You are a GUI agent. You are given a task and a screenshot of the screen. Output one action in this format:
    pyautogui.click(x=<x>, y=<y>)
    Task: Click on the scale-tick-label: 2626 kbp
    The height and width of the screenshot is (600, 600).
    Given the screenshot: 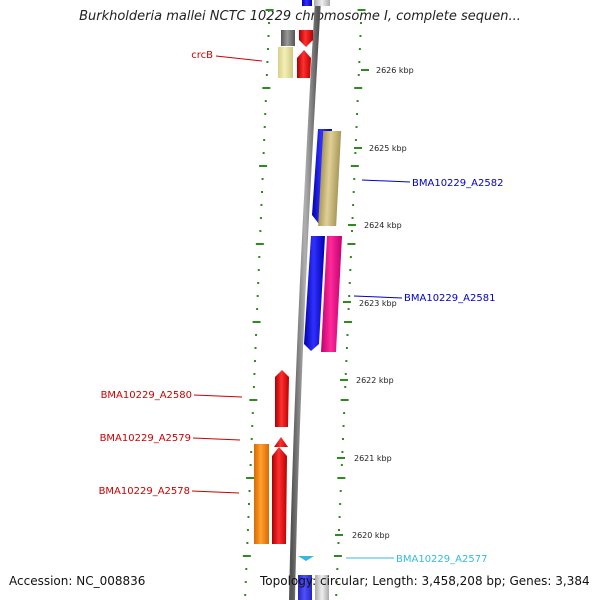 What is the action you would take?
    pyautogui.click(x=395, y=70)
    